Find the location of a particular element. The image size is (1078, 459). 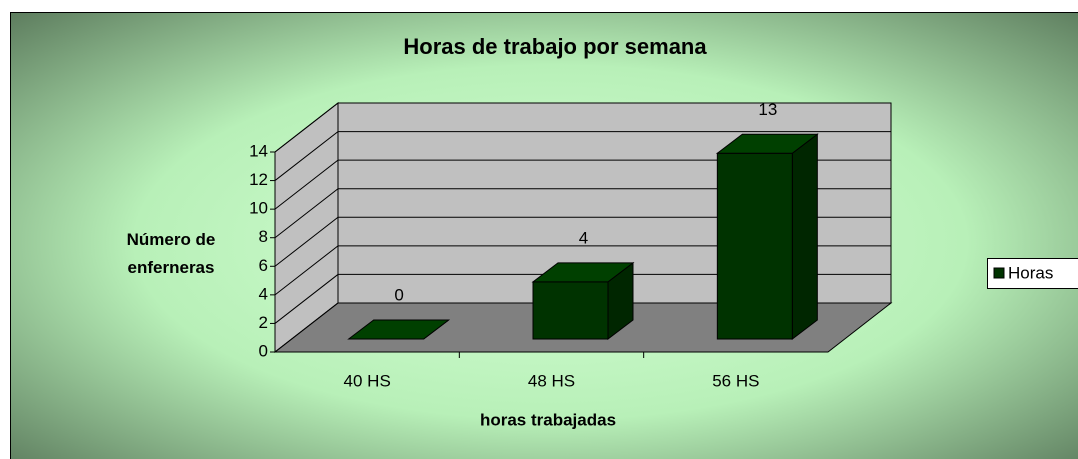

y-tick-label: 4 is located at coordinates (263, 293).